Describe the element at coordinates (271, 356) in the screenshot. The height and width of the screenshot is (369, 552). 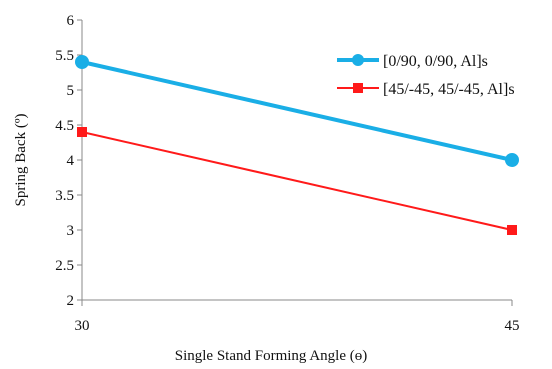
I see `x-axis-title: Single Stand Forming Angle (ɵ)` at that location.